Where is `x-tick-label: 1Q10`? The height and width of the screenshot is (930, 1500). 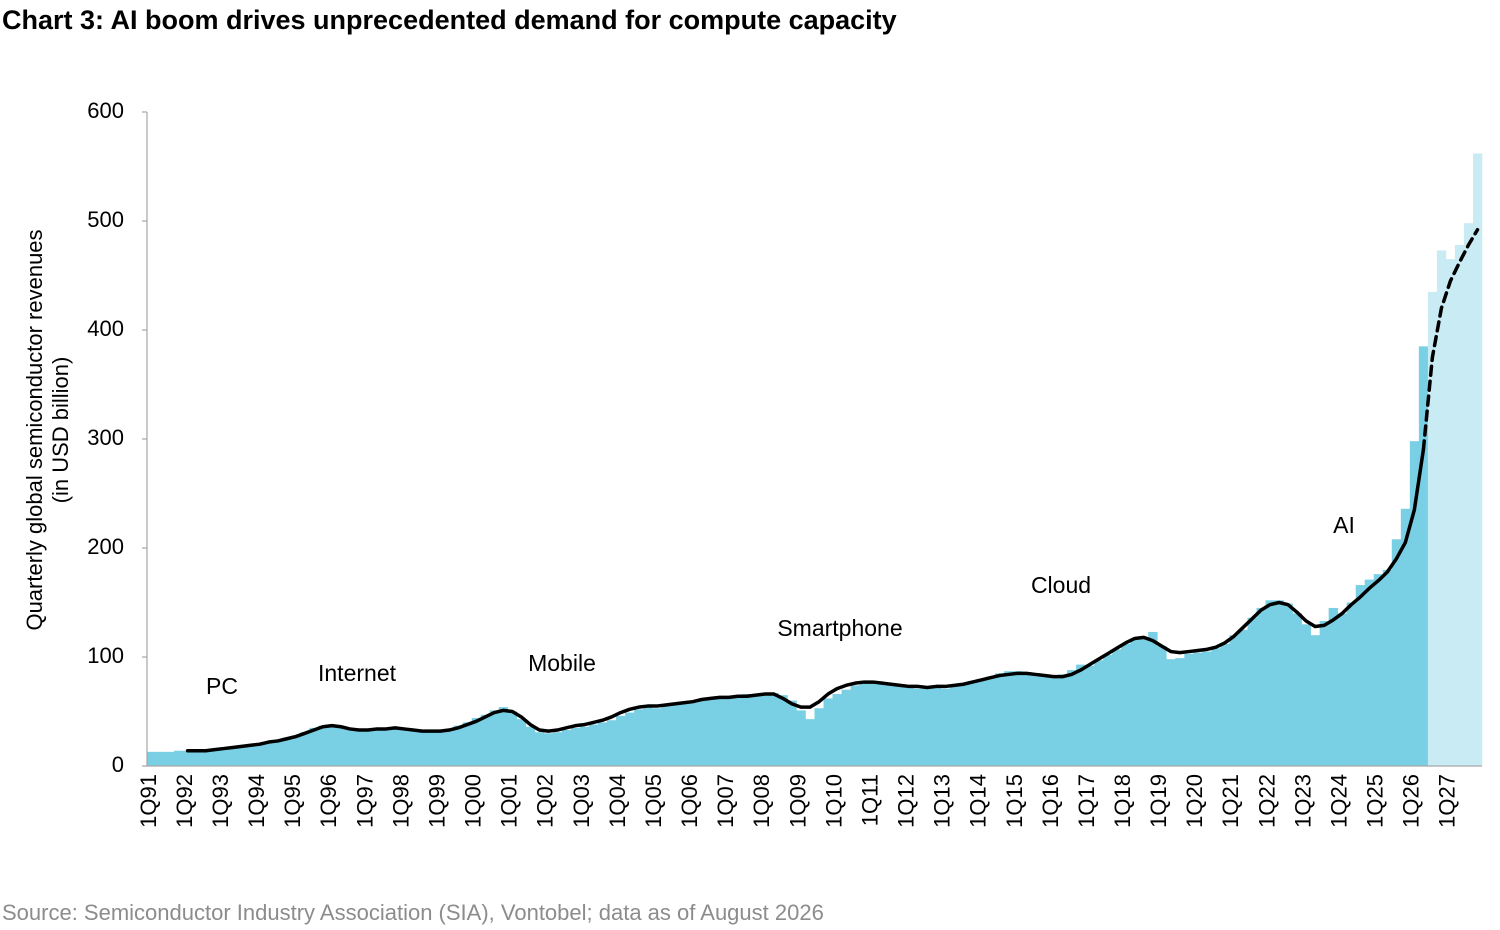 x-tick-label: 1Q10 is located at coordinates (833, 801).